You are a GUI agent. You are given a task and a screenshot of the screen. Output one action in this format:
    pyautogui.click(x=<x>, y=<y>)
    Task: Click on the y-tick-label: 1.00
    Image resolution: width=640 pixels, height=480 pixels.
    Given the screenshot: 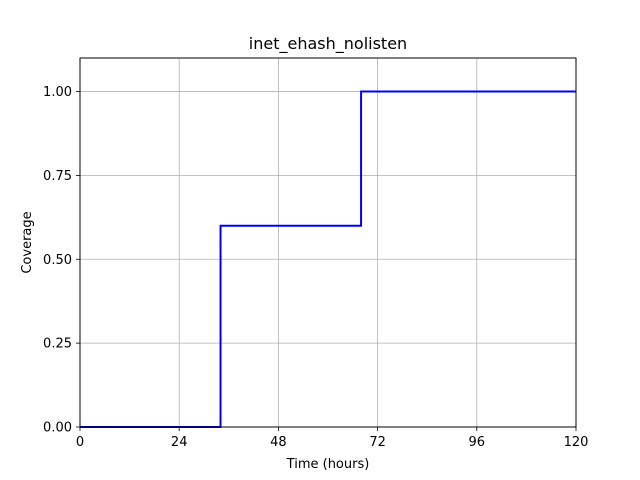 What is the action you would take?
    pyautogui.click(x=57, y=92)
    